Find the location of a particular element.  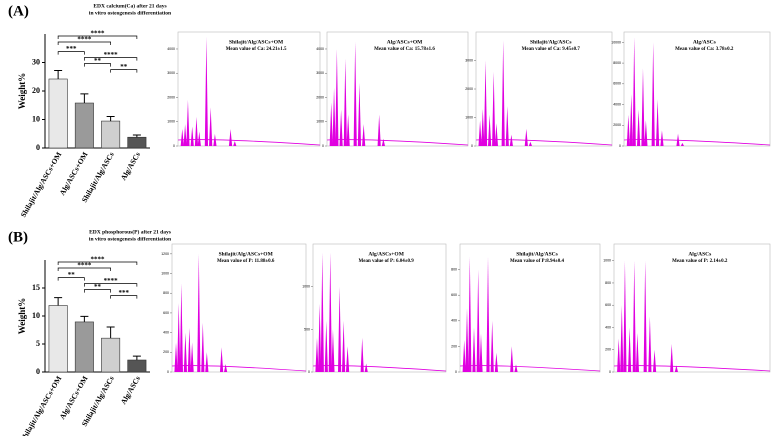

y-tick-label: 10000 is located at coordinates (616, 42).